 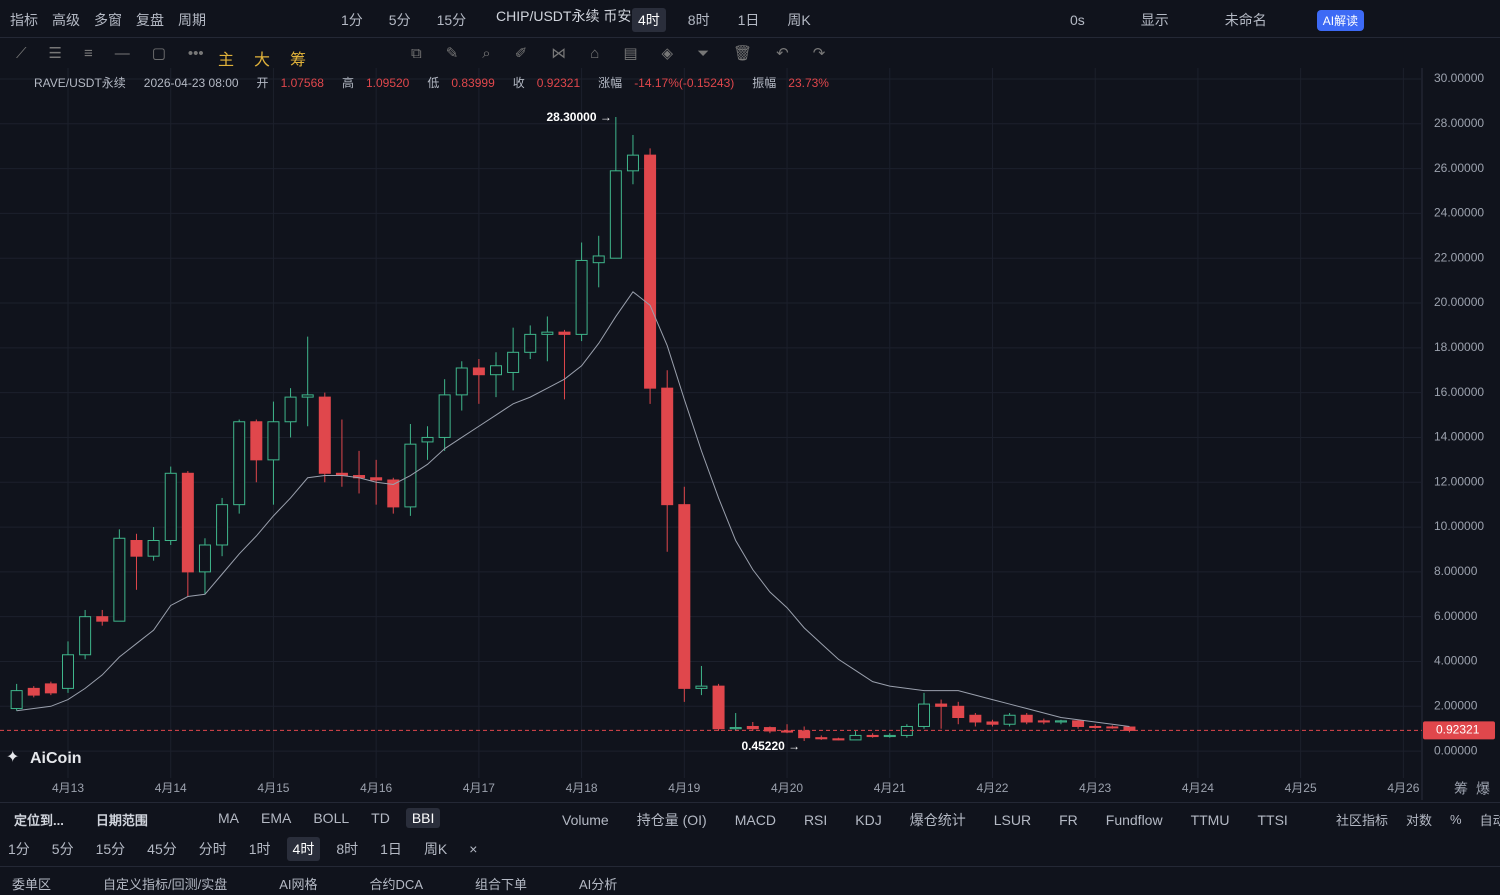 I want to click on footer-tab: AI网格, so click(x=298, y=884).